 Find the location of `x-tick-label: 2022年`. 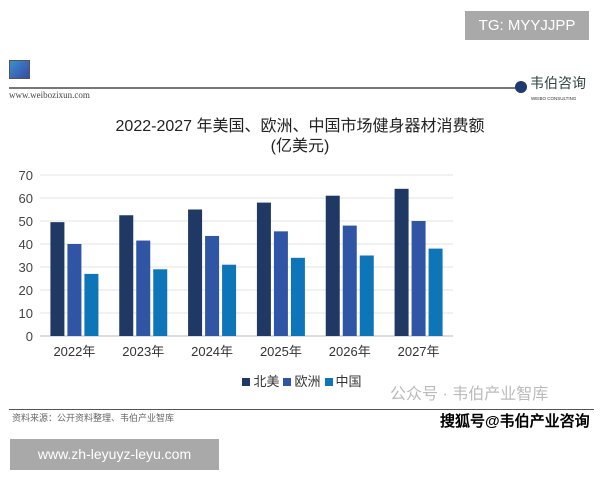

x-tick-label: 2022年 is located at coordinates (74, 351).